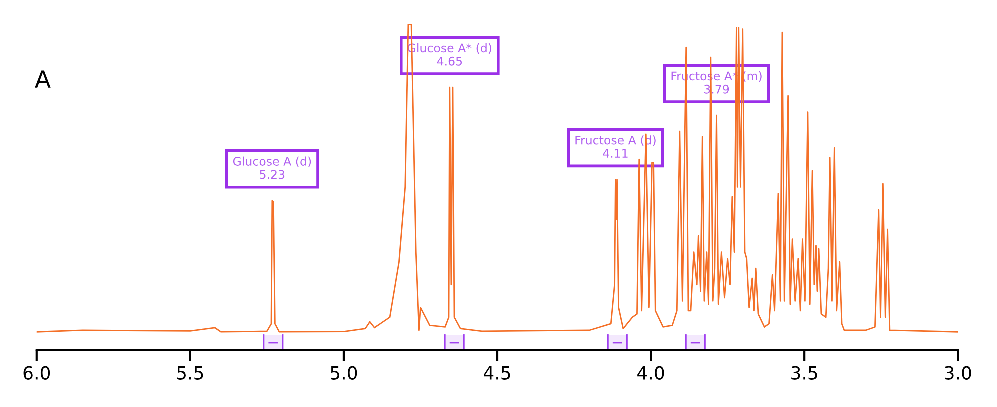  I want to click on x-tick-label: 3.0, so click(958, 373).